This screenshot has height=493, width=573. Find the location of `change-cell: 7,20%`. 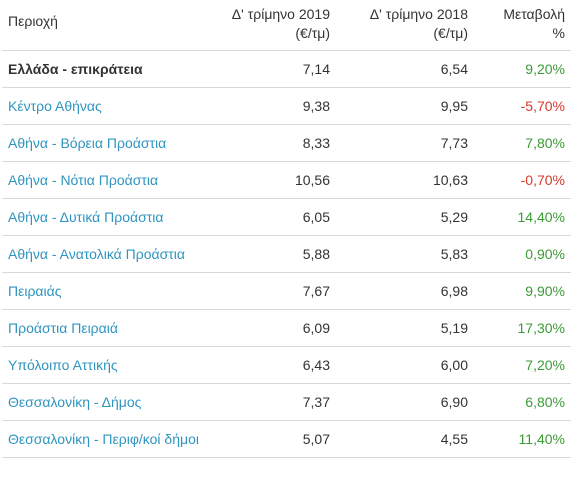

change-cell: 7,20% is located at coordinates (522, 365).